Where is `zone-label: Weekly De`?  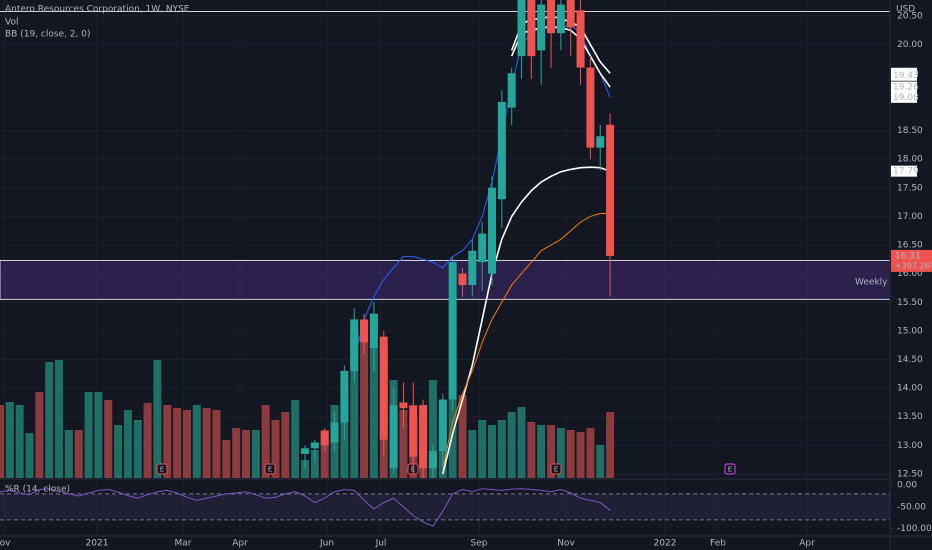 zone-label: Weekly De is located at coordinates (879, 282).